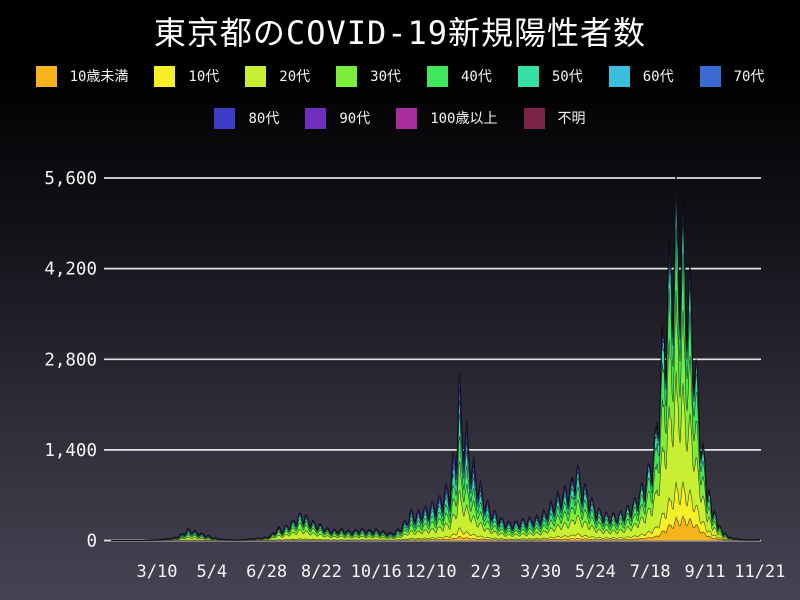  What do you see at coordinates (264, 119) in the screenshot?
I see `legend-label: 80代` at bounding box center [264, 119].